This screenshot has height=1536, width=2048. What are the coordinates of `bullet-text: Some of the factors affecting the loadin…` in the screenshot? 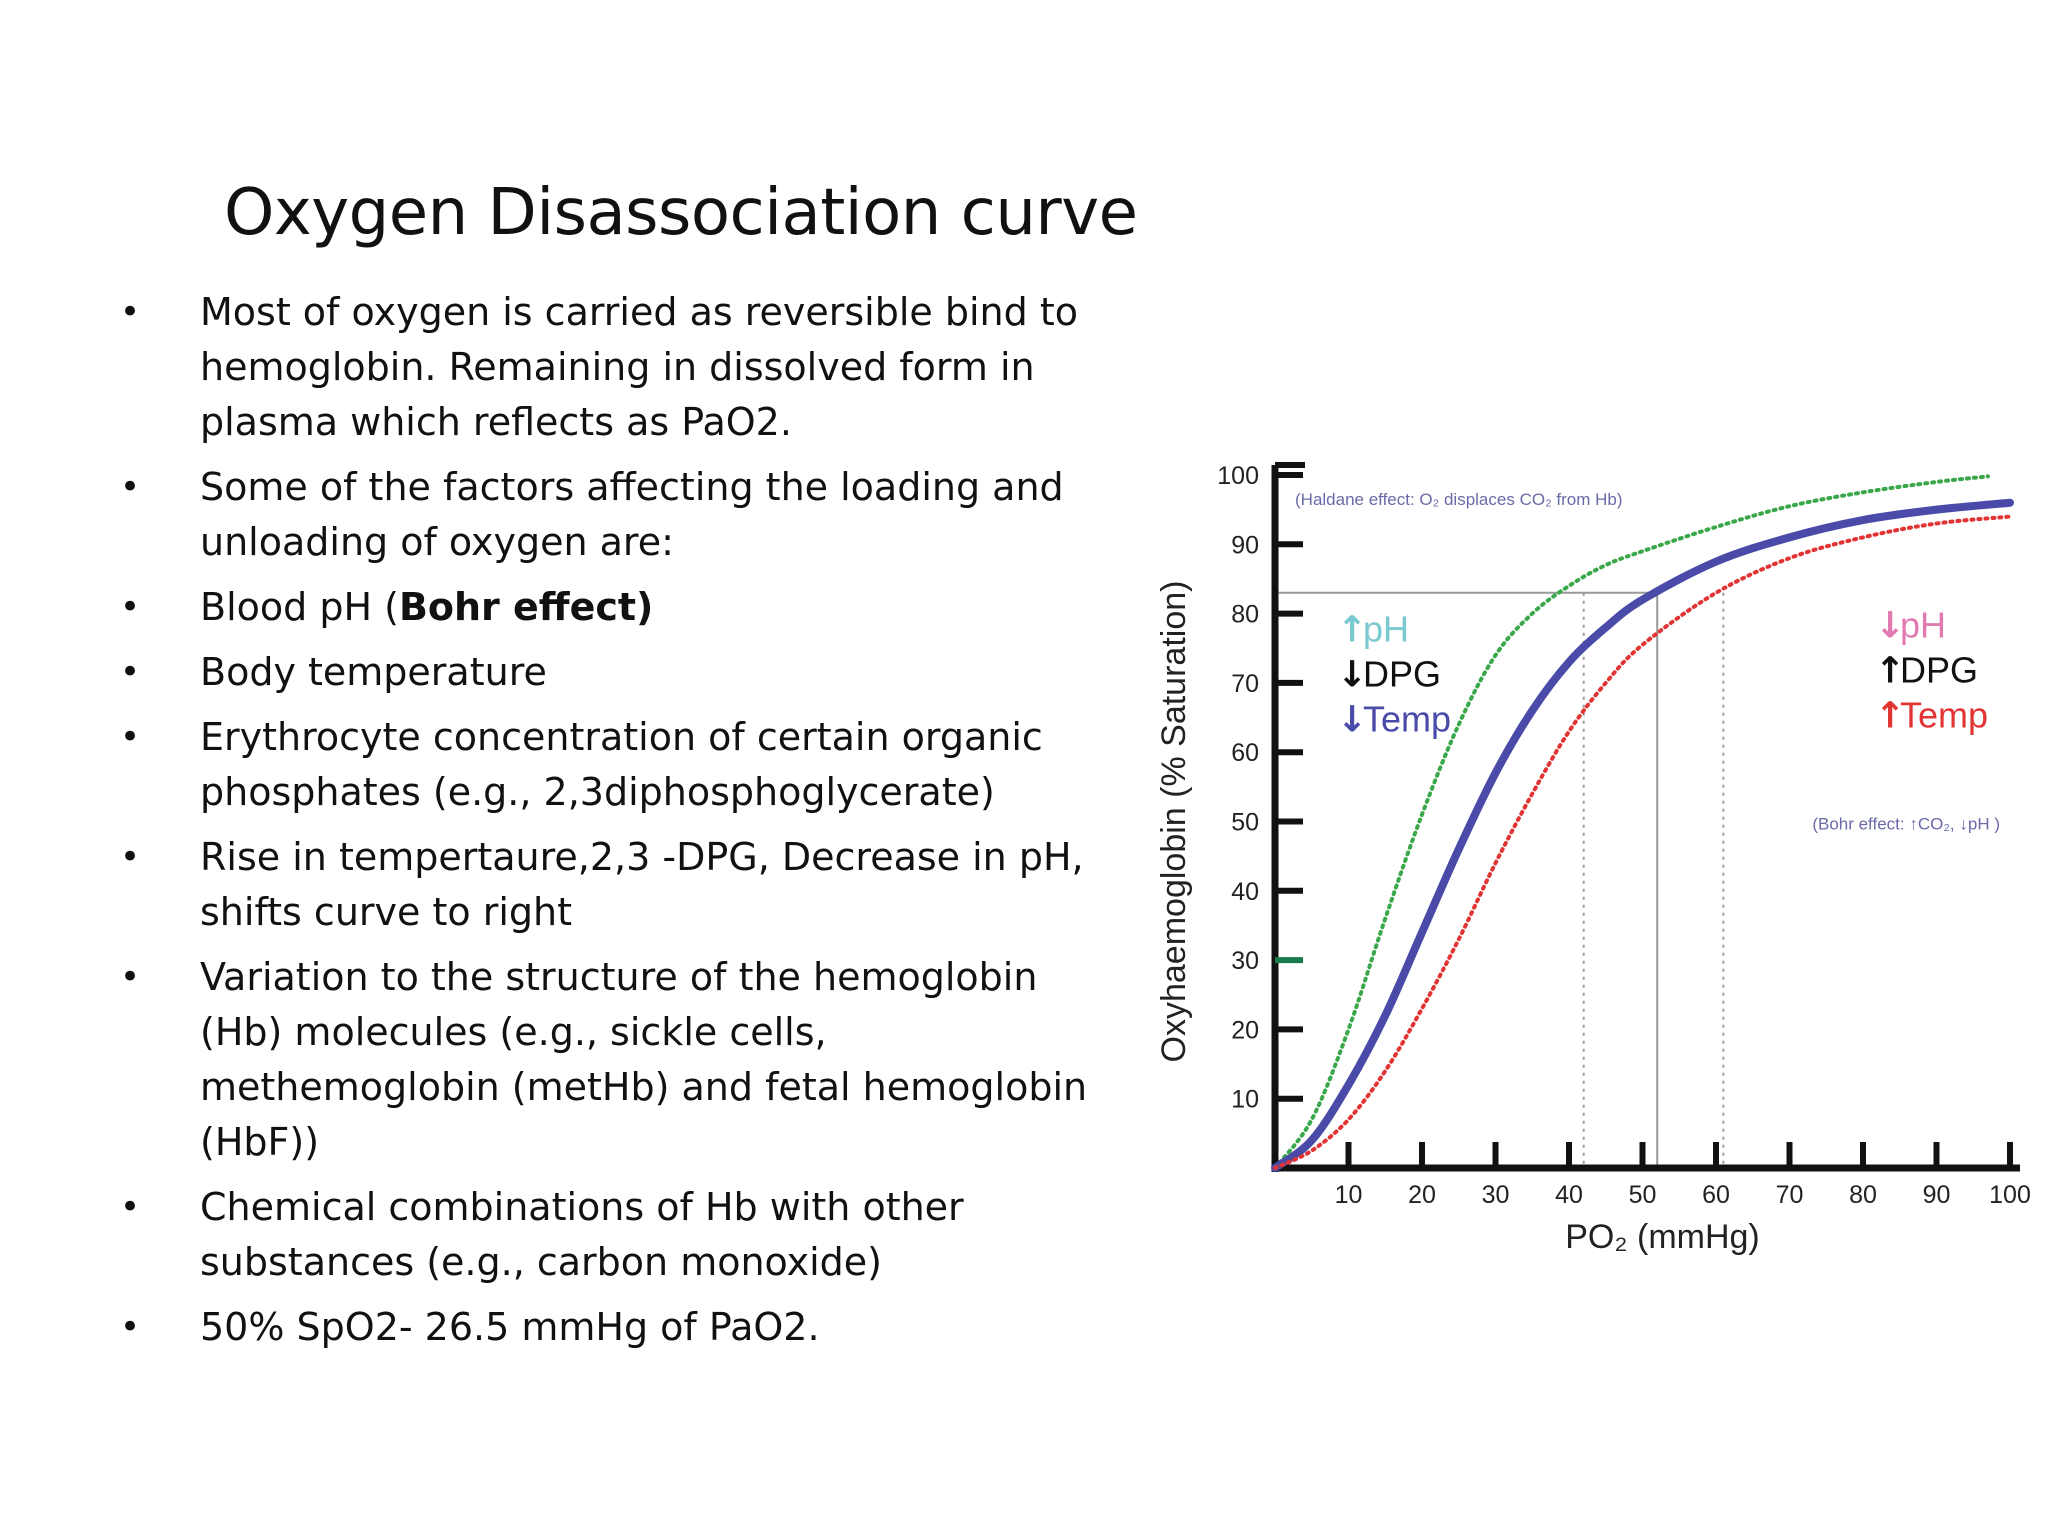 It's located at (632, 514).